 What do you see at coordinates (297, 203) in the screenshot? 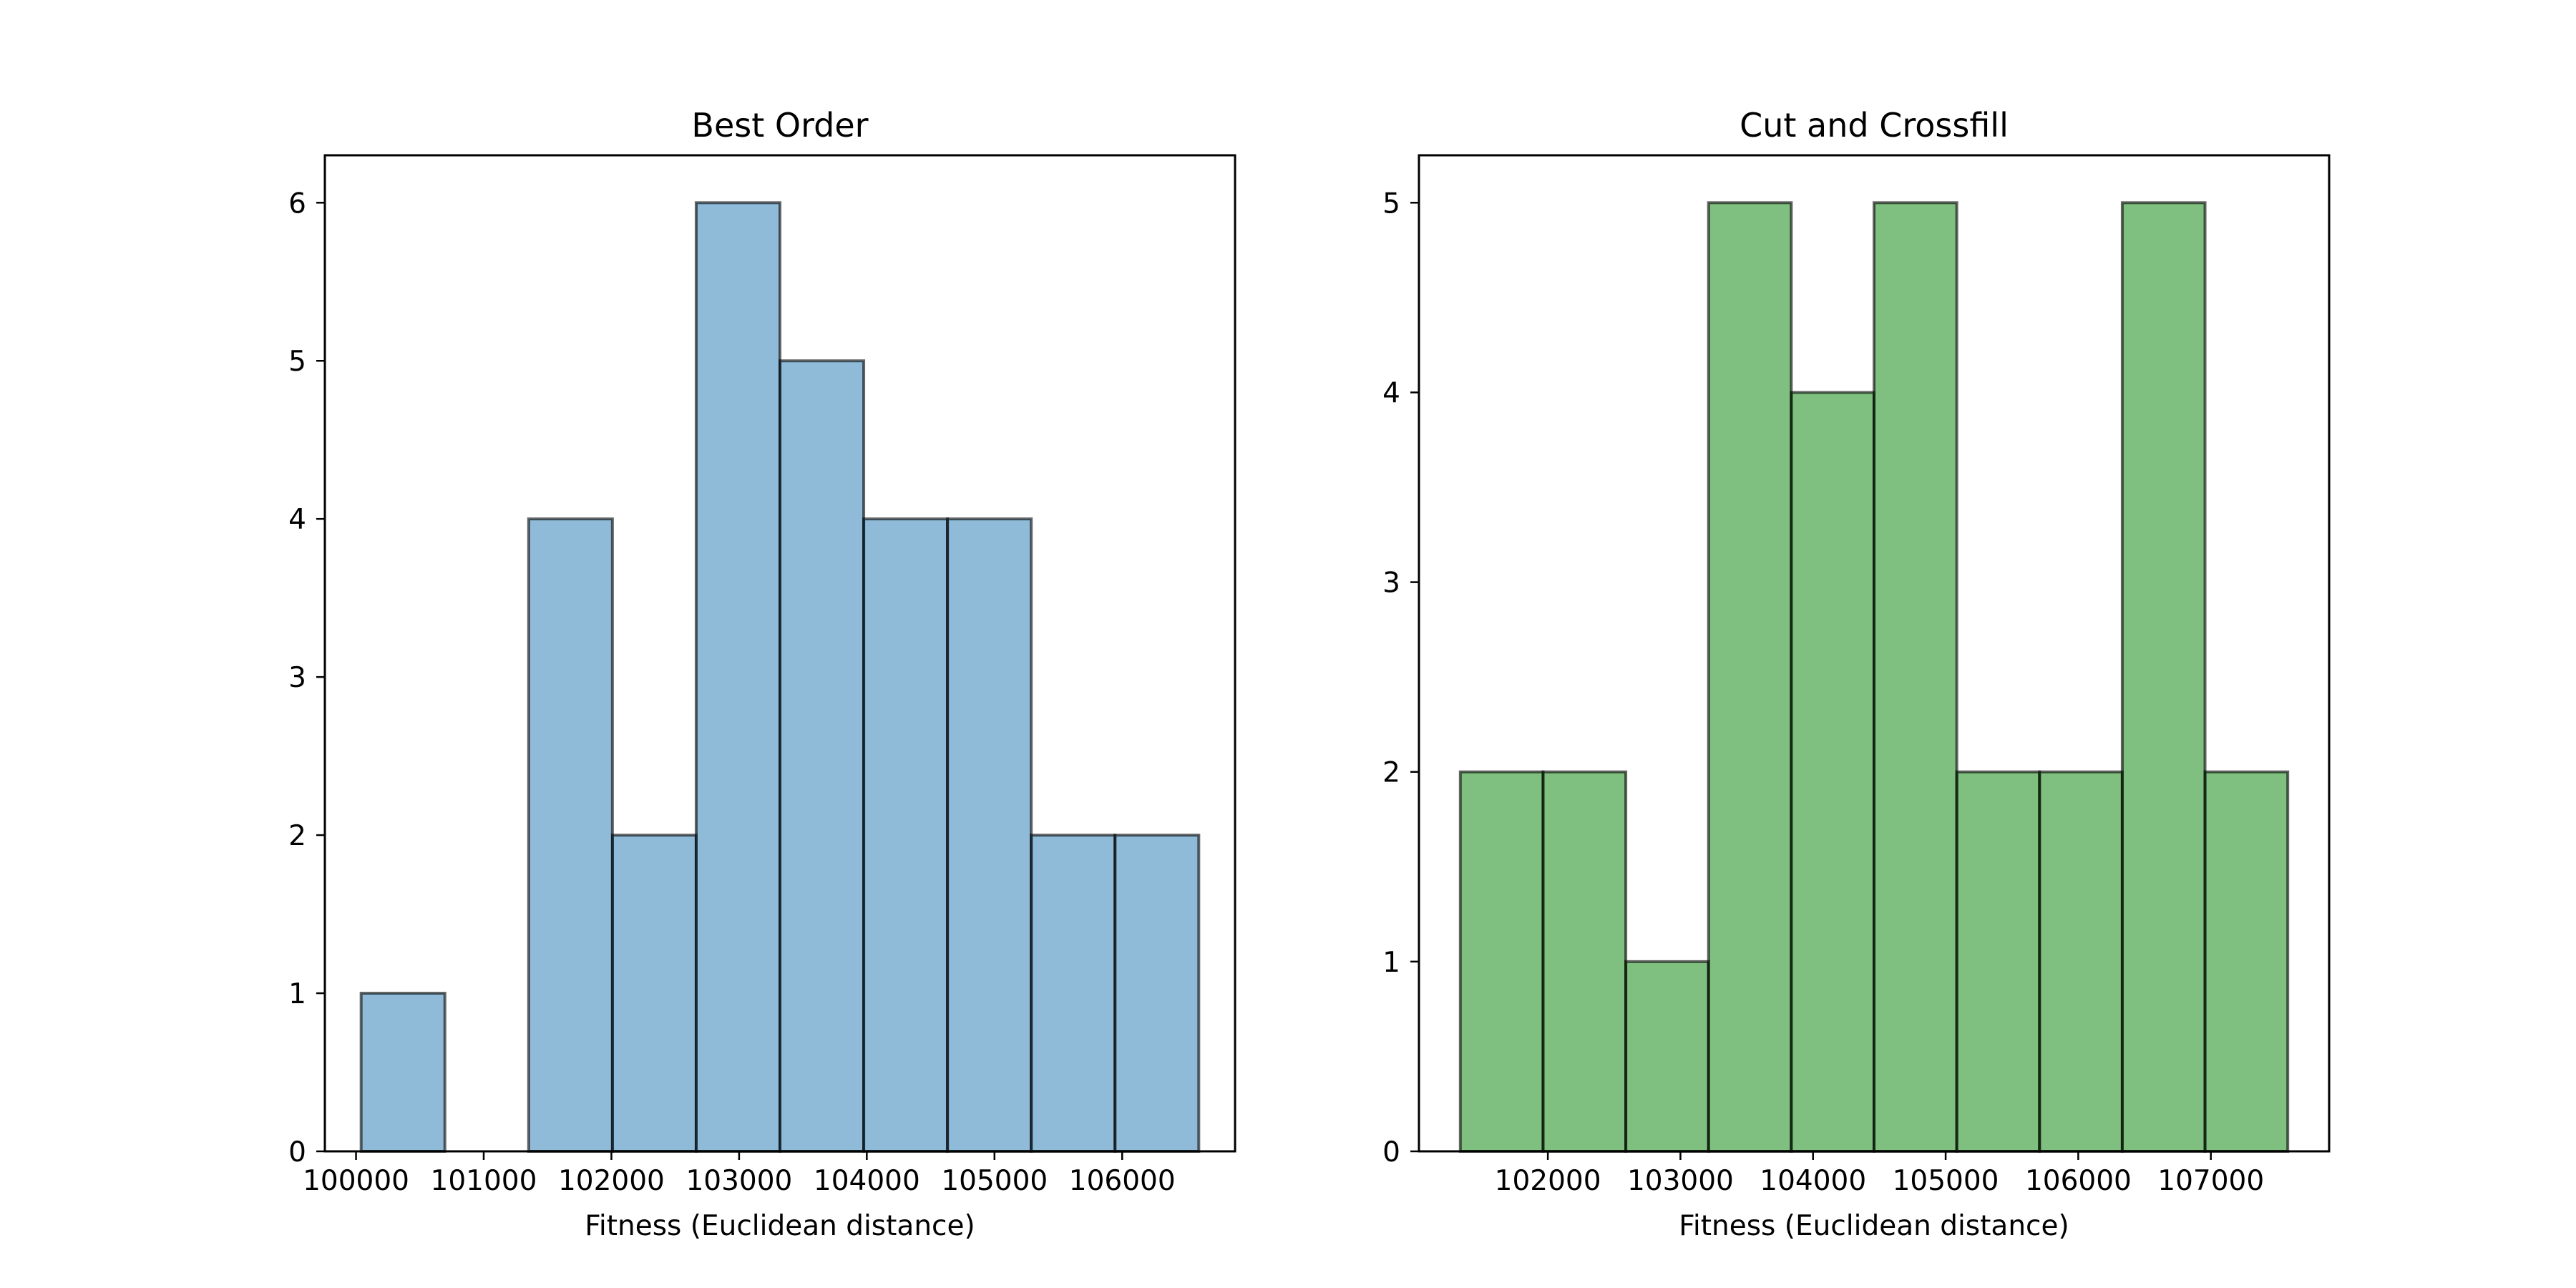
I see `y-tick-label: 6` at bounding box center [297, 203].